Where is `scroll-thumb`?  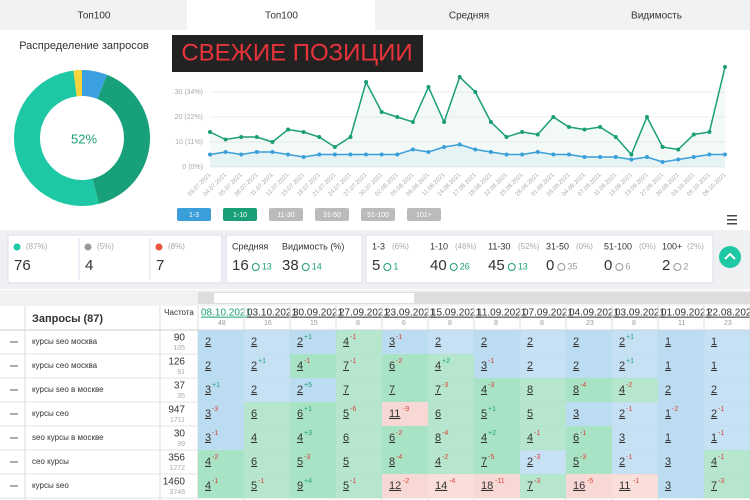
scroll-thumb is located at coordinates (314, 298).